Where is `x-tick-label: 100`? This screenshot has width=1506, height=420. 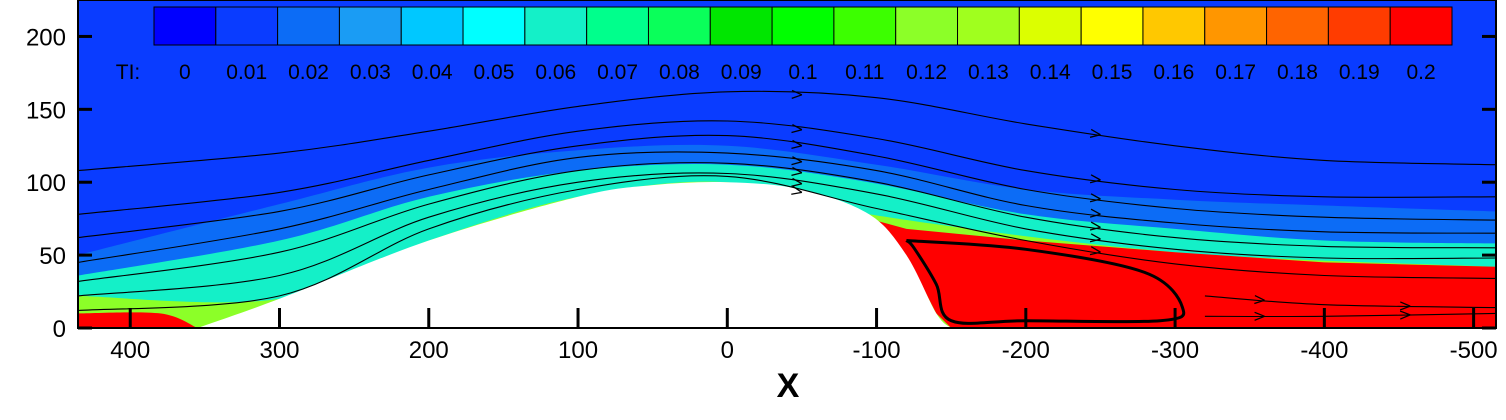 x-tick-label: 100 is located at coordinates (578, 350).